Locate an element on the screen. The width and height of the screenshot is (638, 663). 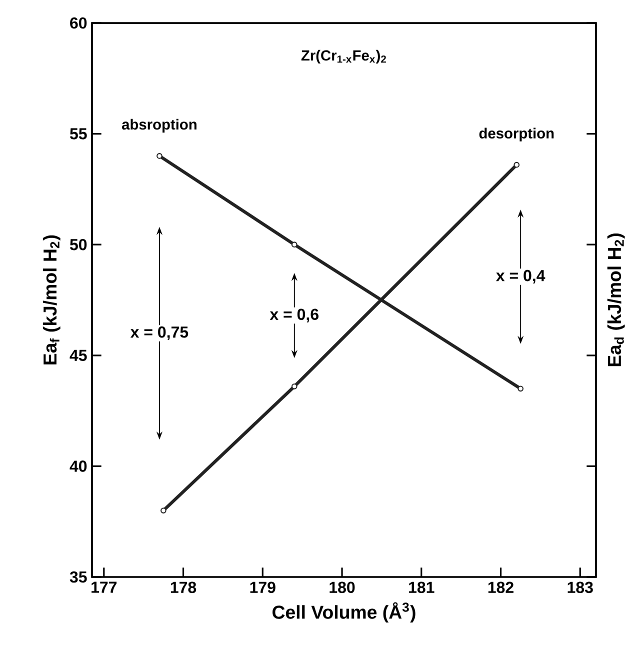
x-tick-label: 181 is located at coordinates (421, 588).